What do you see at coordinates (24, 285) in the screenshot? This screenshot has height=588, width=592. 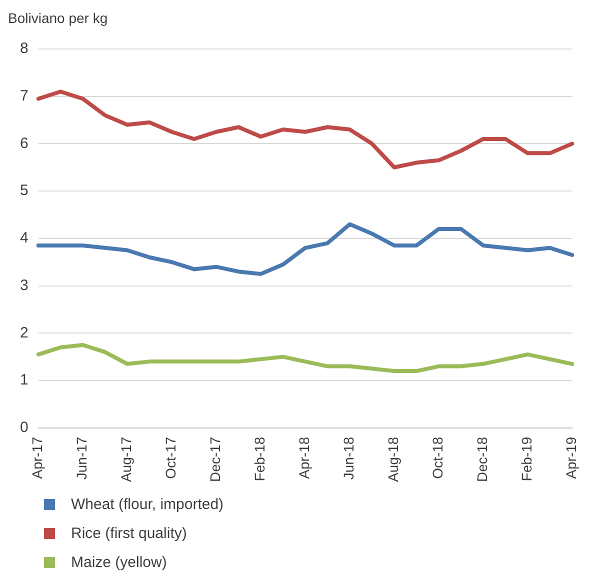 I see `y-tick-label: 3` at bounding box center [24, 285].